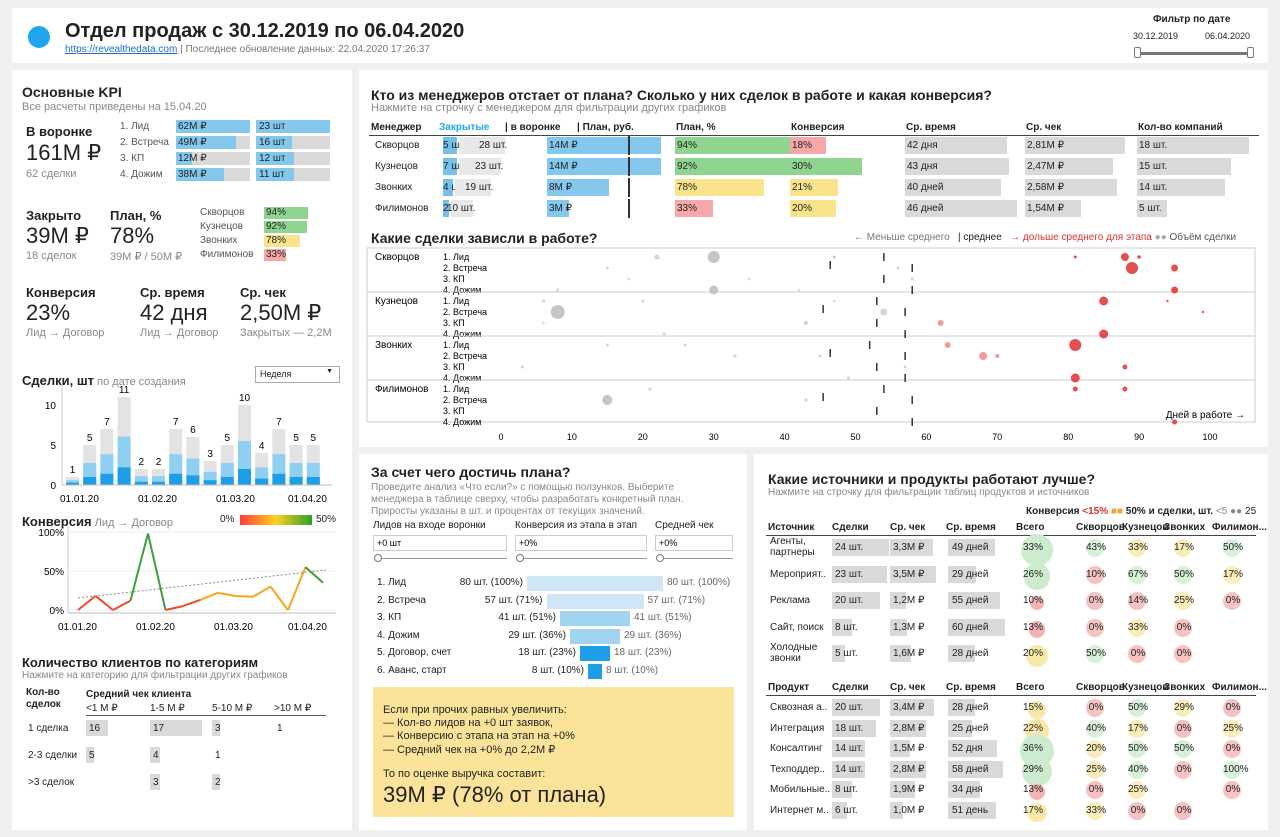 The image size is (1280, 837). What do you see at coordinates (124, 390) in the screenshot?
I see `bar-value-label: 11` at bounding box center [124, 390].